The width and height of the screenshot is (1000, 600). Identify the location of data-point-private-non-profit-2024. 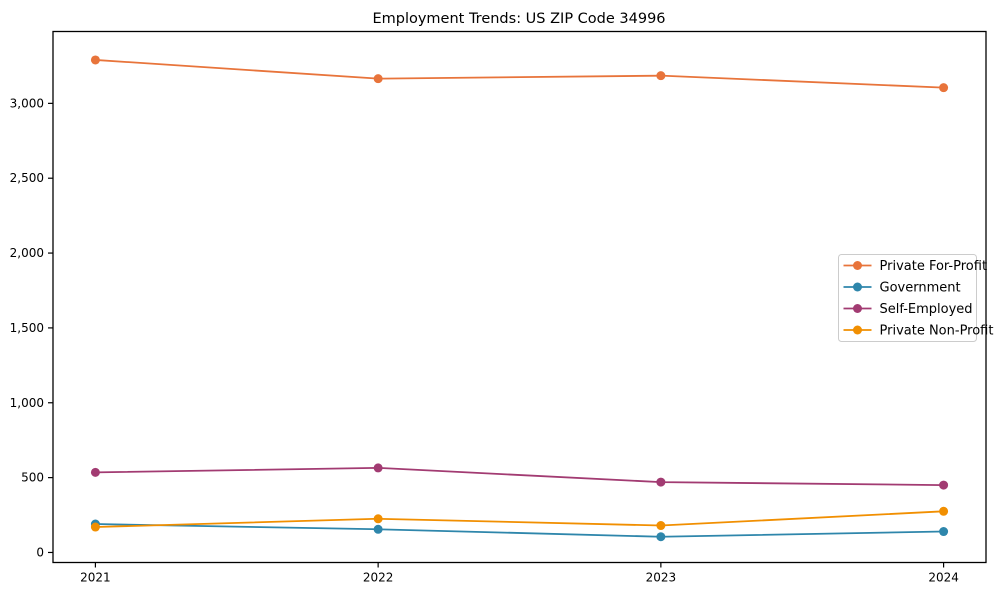
(944, 511).